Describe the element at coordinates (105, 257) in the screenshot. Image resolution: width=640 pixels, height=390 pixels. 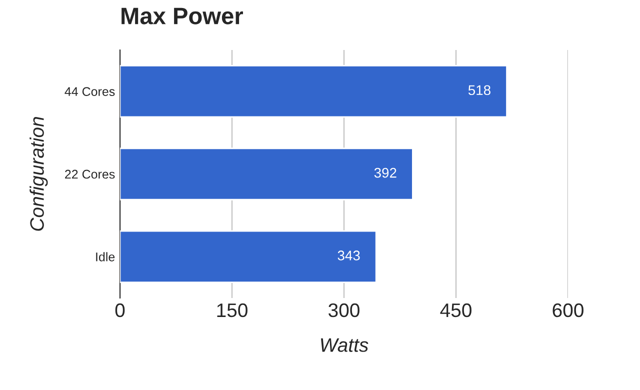
I see `y-tick-label: Idle` at that location.